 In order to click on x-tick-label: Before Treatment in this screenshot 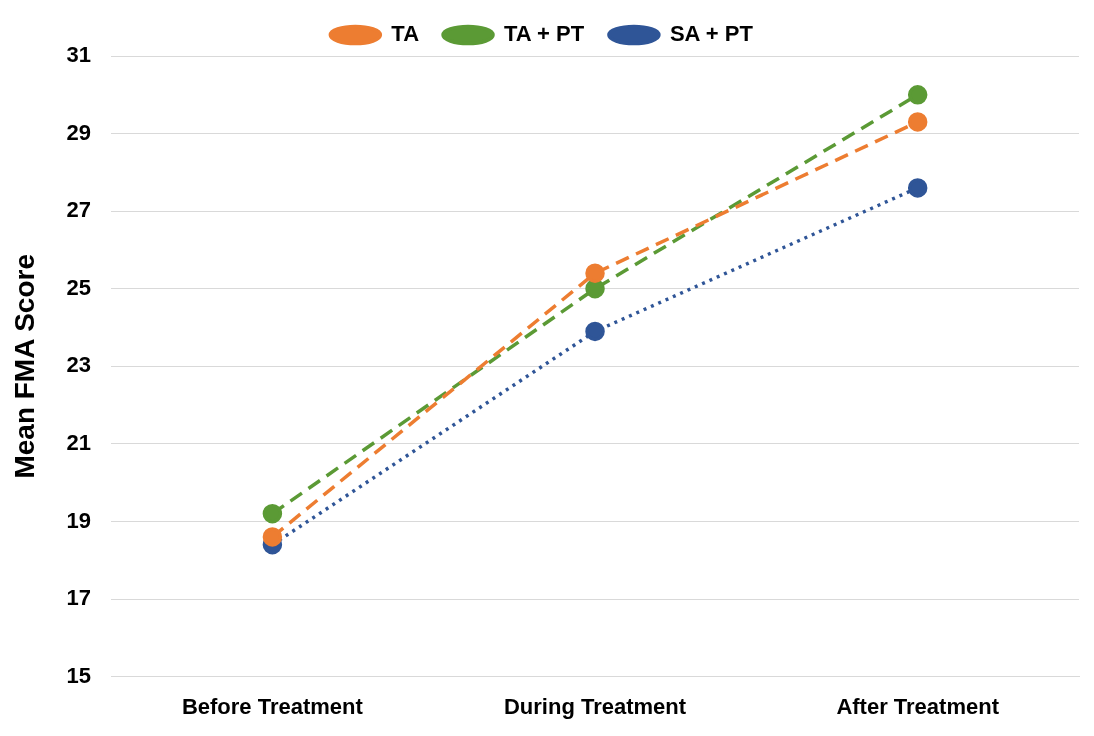, I will do `click(272, 706)`.